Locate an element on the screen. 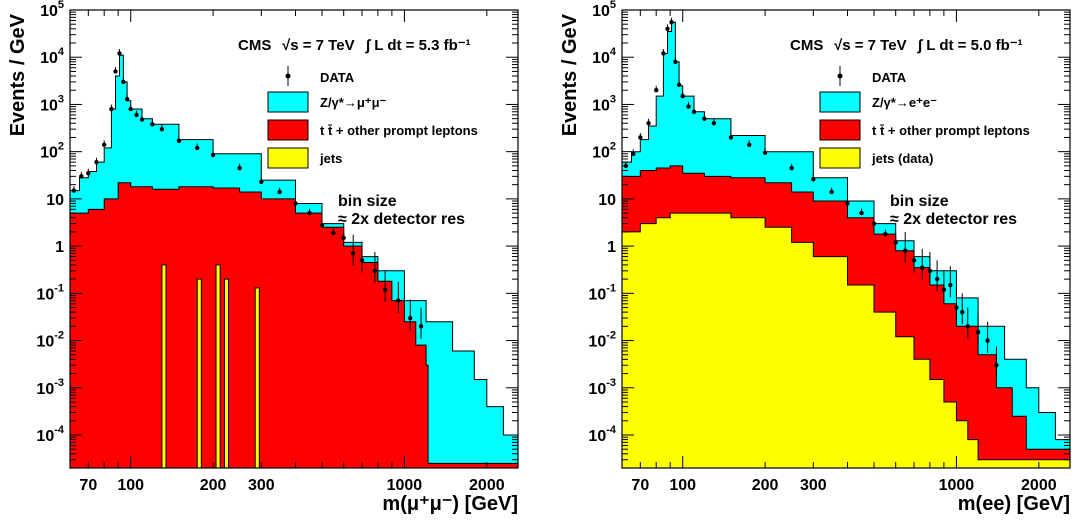 The image size is (1077, 523). x-tick-label: 2000 is located at coordinates (1039, 485).